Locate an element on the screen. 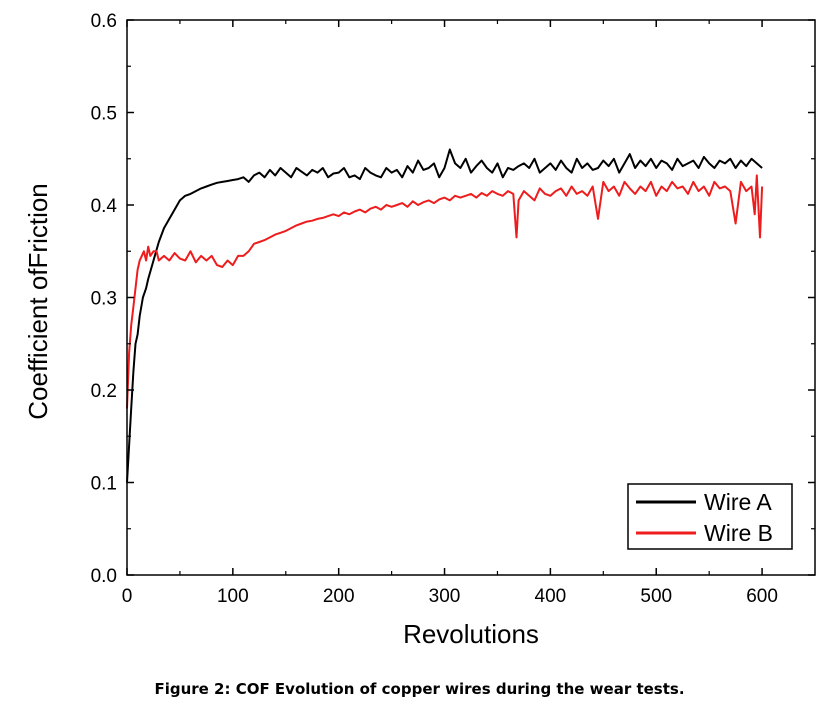  y-axis-title: Coefficient ofFriction is located at coordinates (38, 301).